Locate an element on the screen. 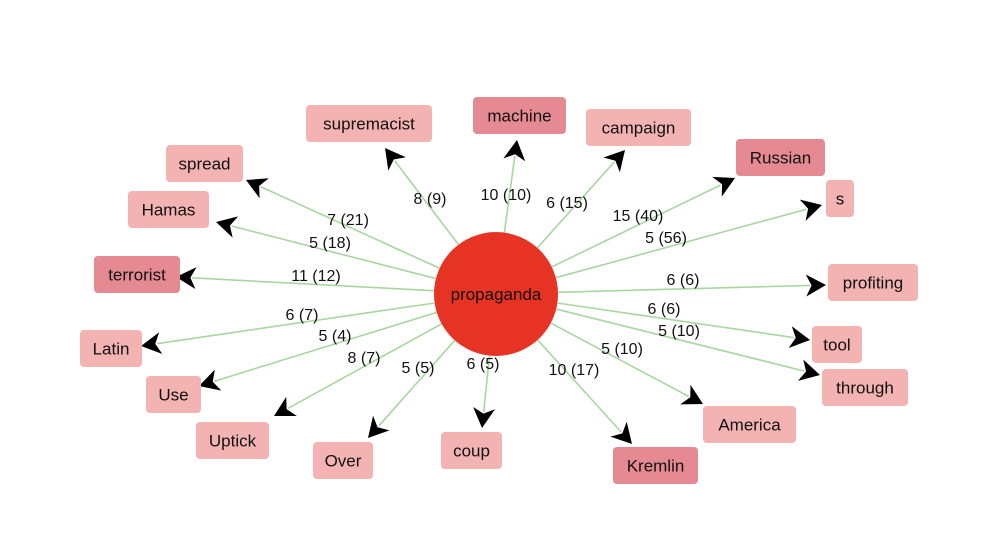  node-over: Over is located at coordinates (343, 460).